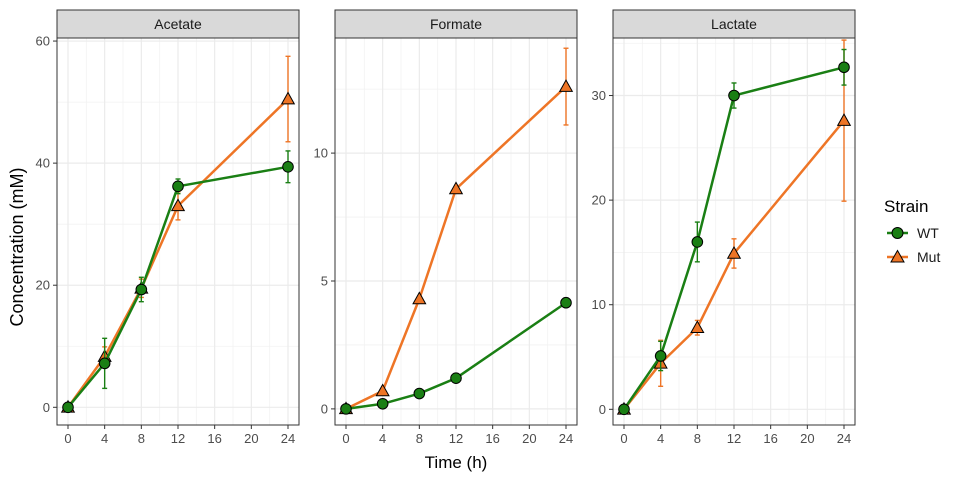 The height and width of the screenshot is (485, 960). What do you see at coordinates (906, 206) in the screenshot?
I see `legend-title: Strain` at bounding box center [906, 206].